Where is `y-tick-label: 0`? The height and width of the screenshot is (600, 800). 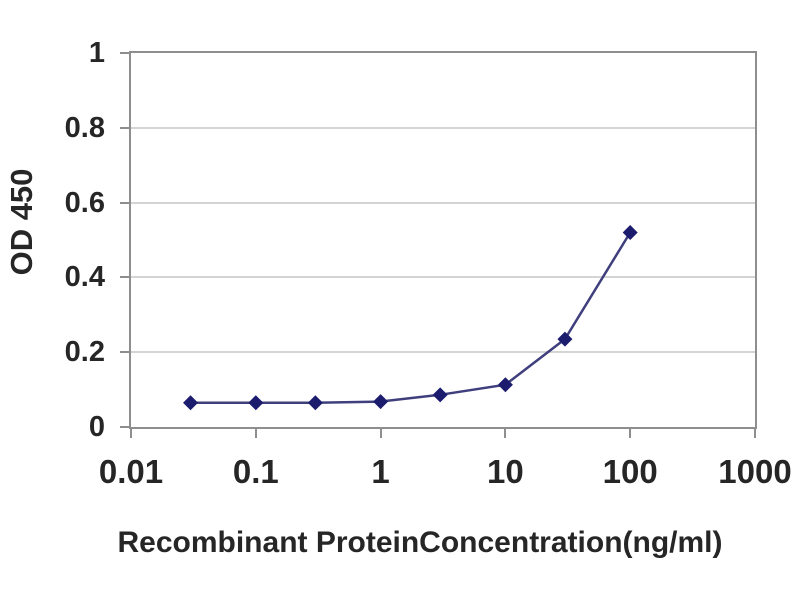 y-tick-label: 0 is located at coordinates (96, 427).